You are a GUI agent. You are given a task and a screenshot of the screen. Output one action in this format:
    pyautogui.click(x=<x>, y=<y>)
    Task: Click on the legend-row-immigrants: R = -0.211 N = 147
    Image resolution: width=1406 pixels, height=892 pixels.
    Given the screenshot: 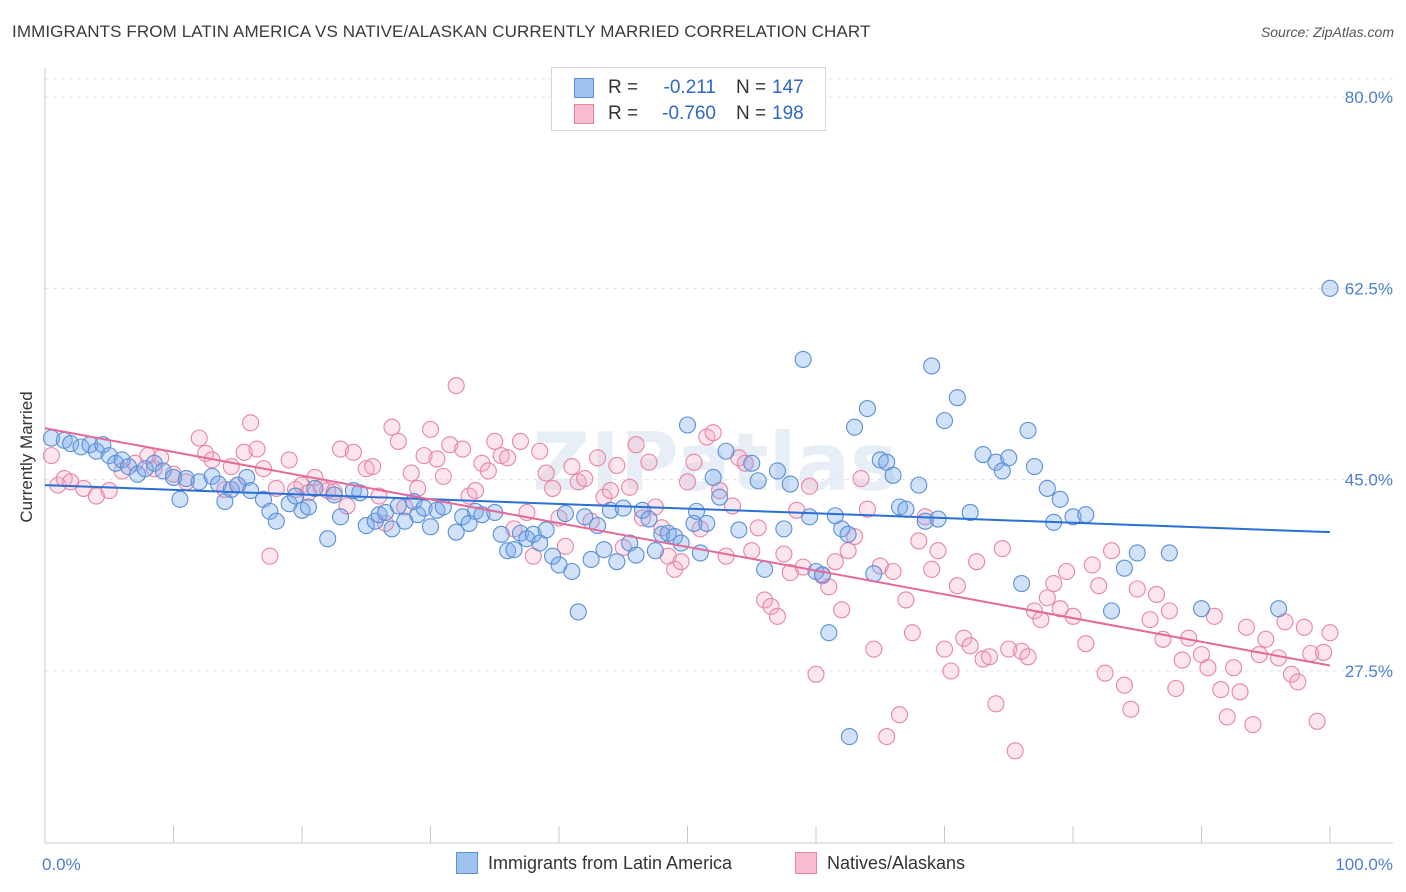 What is the action you would take?
    pyautogui.click(x=689, y=88)
    